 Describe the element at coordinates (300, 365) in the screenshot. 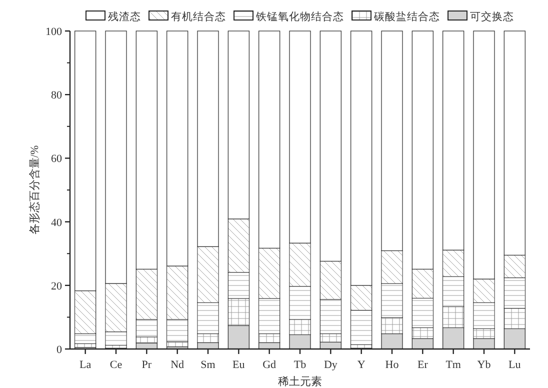

I see `x-tick-label: Tb` at that location.